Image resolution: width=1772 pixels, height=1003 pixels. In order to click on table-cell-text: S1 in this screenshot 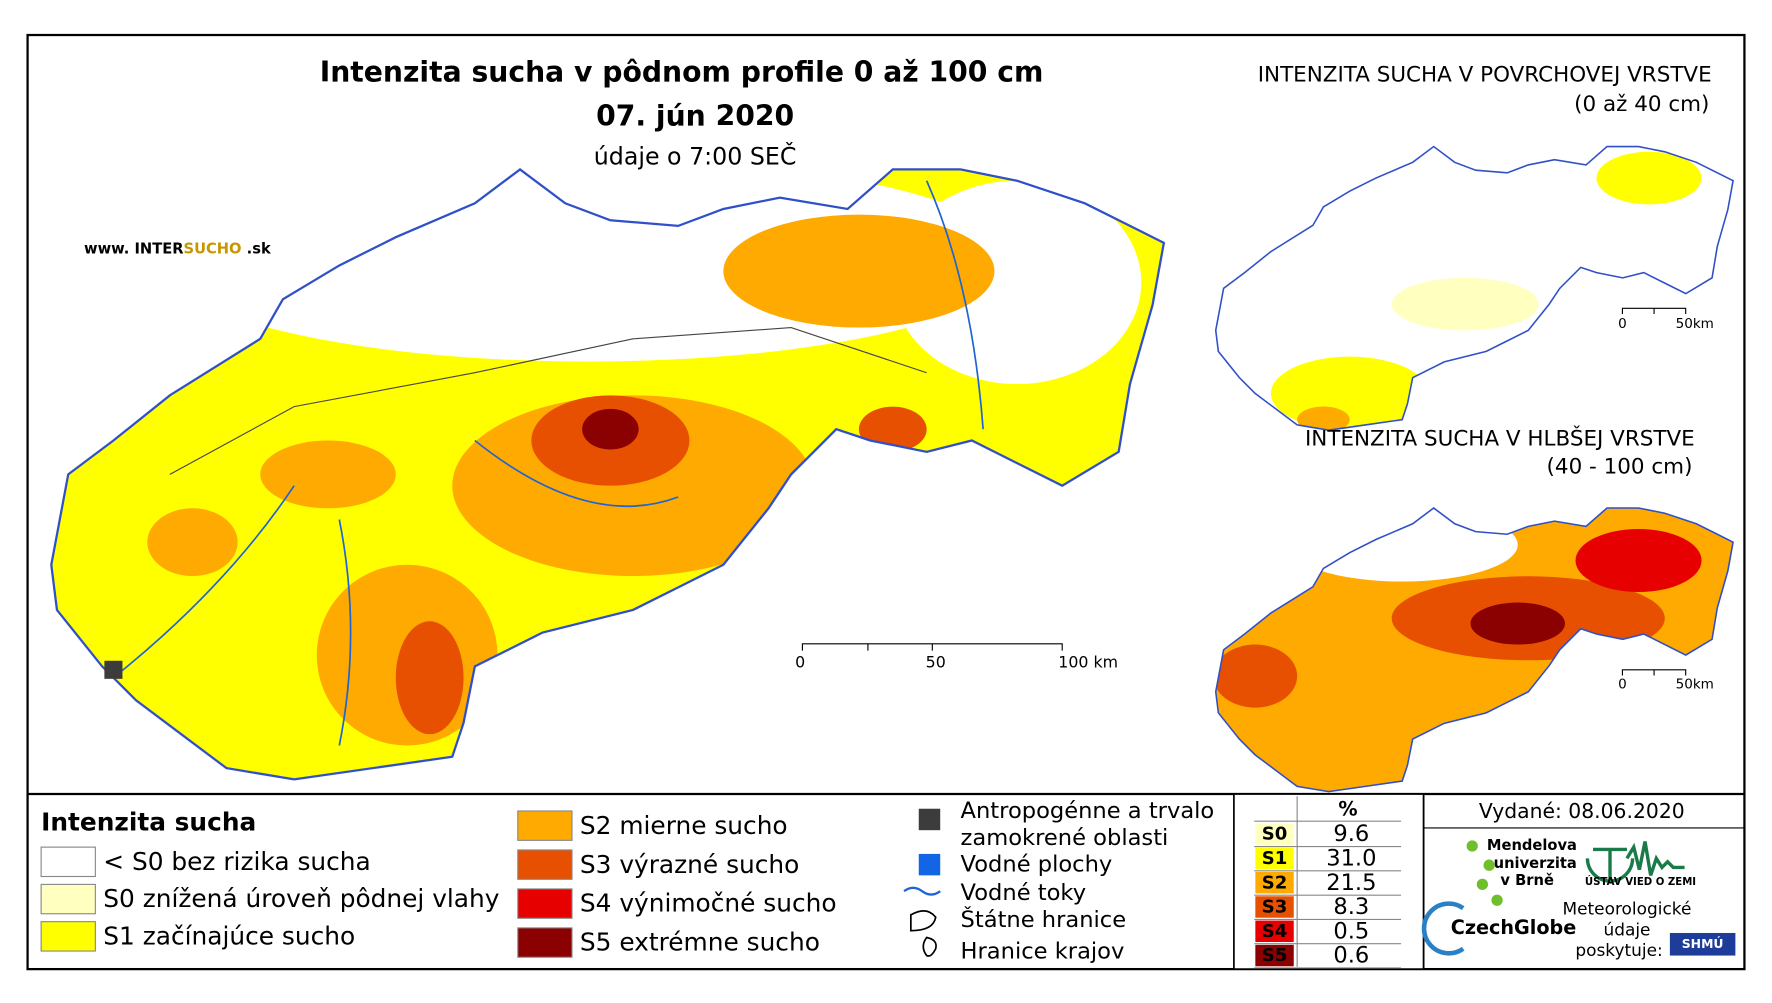, I will do `click(1275, 858)`.